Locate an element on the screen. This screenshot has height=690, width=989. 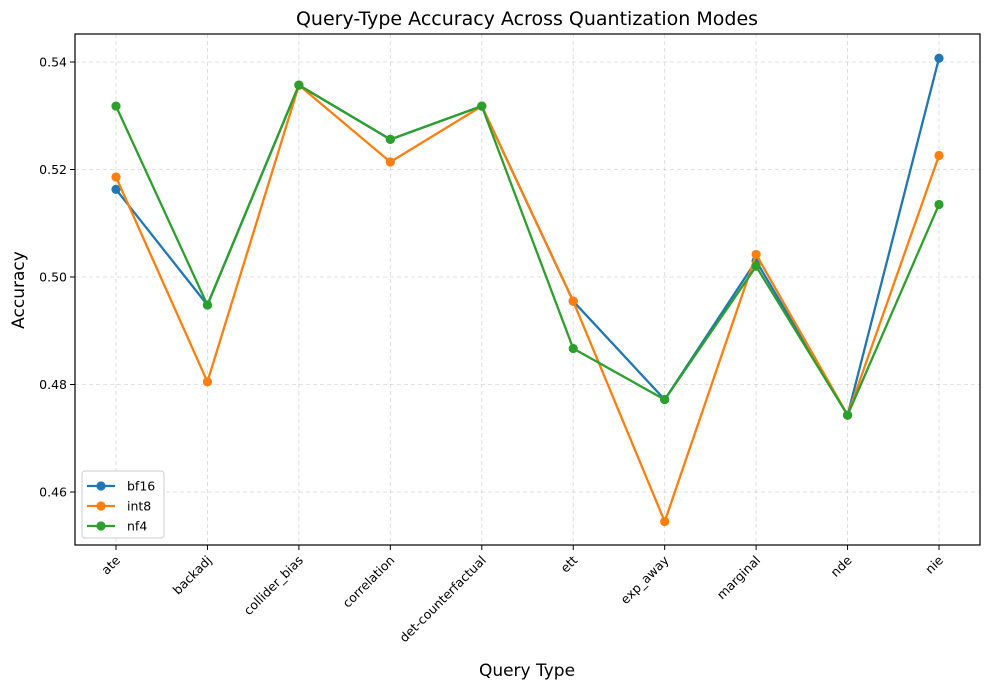
y-tick-label: 0.52 is located at coordinates (53, 169).